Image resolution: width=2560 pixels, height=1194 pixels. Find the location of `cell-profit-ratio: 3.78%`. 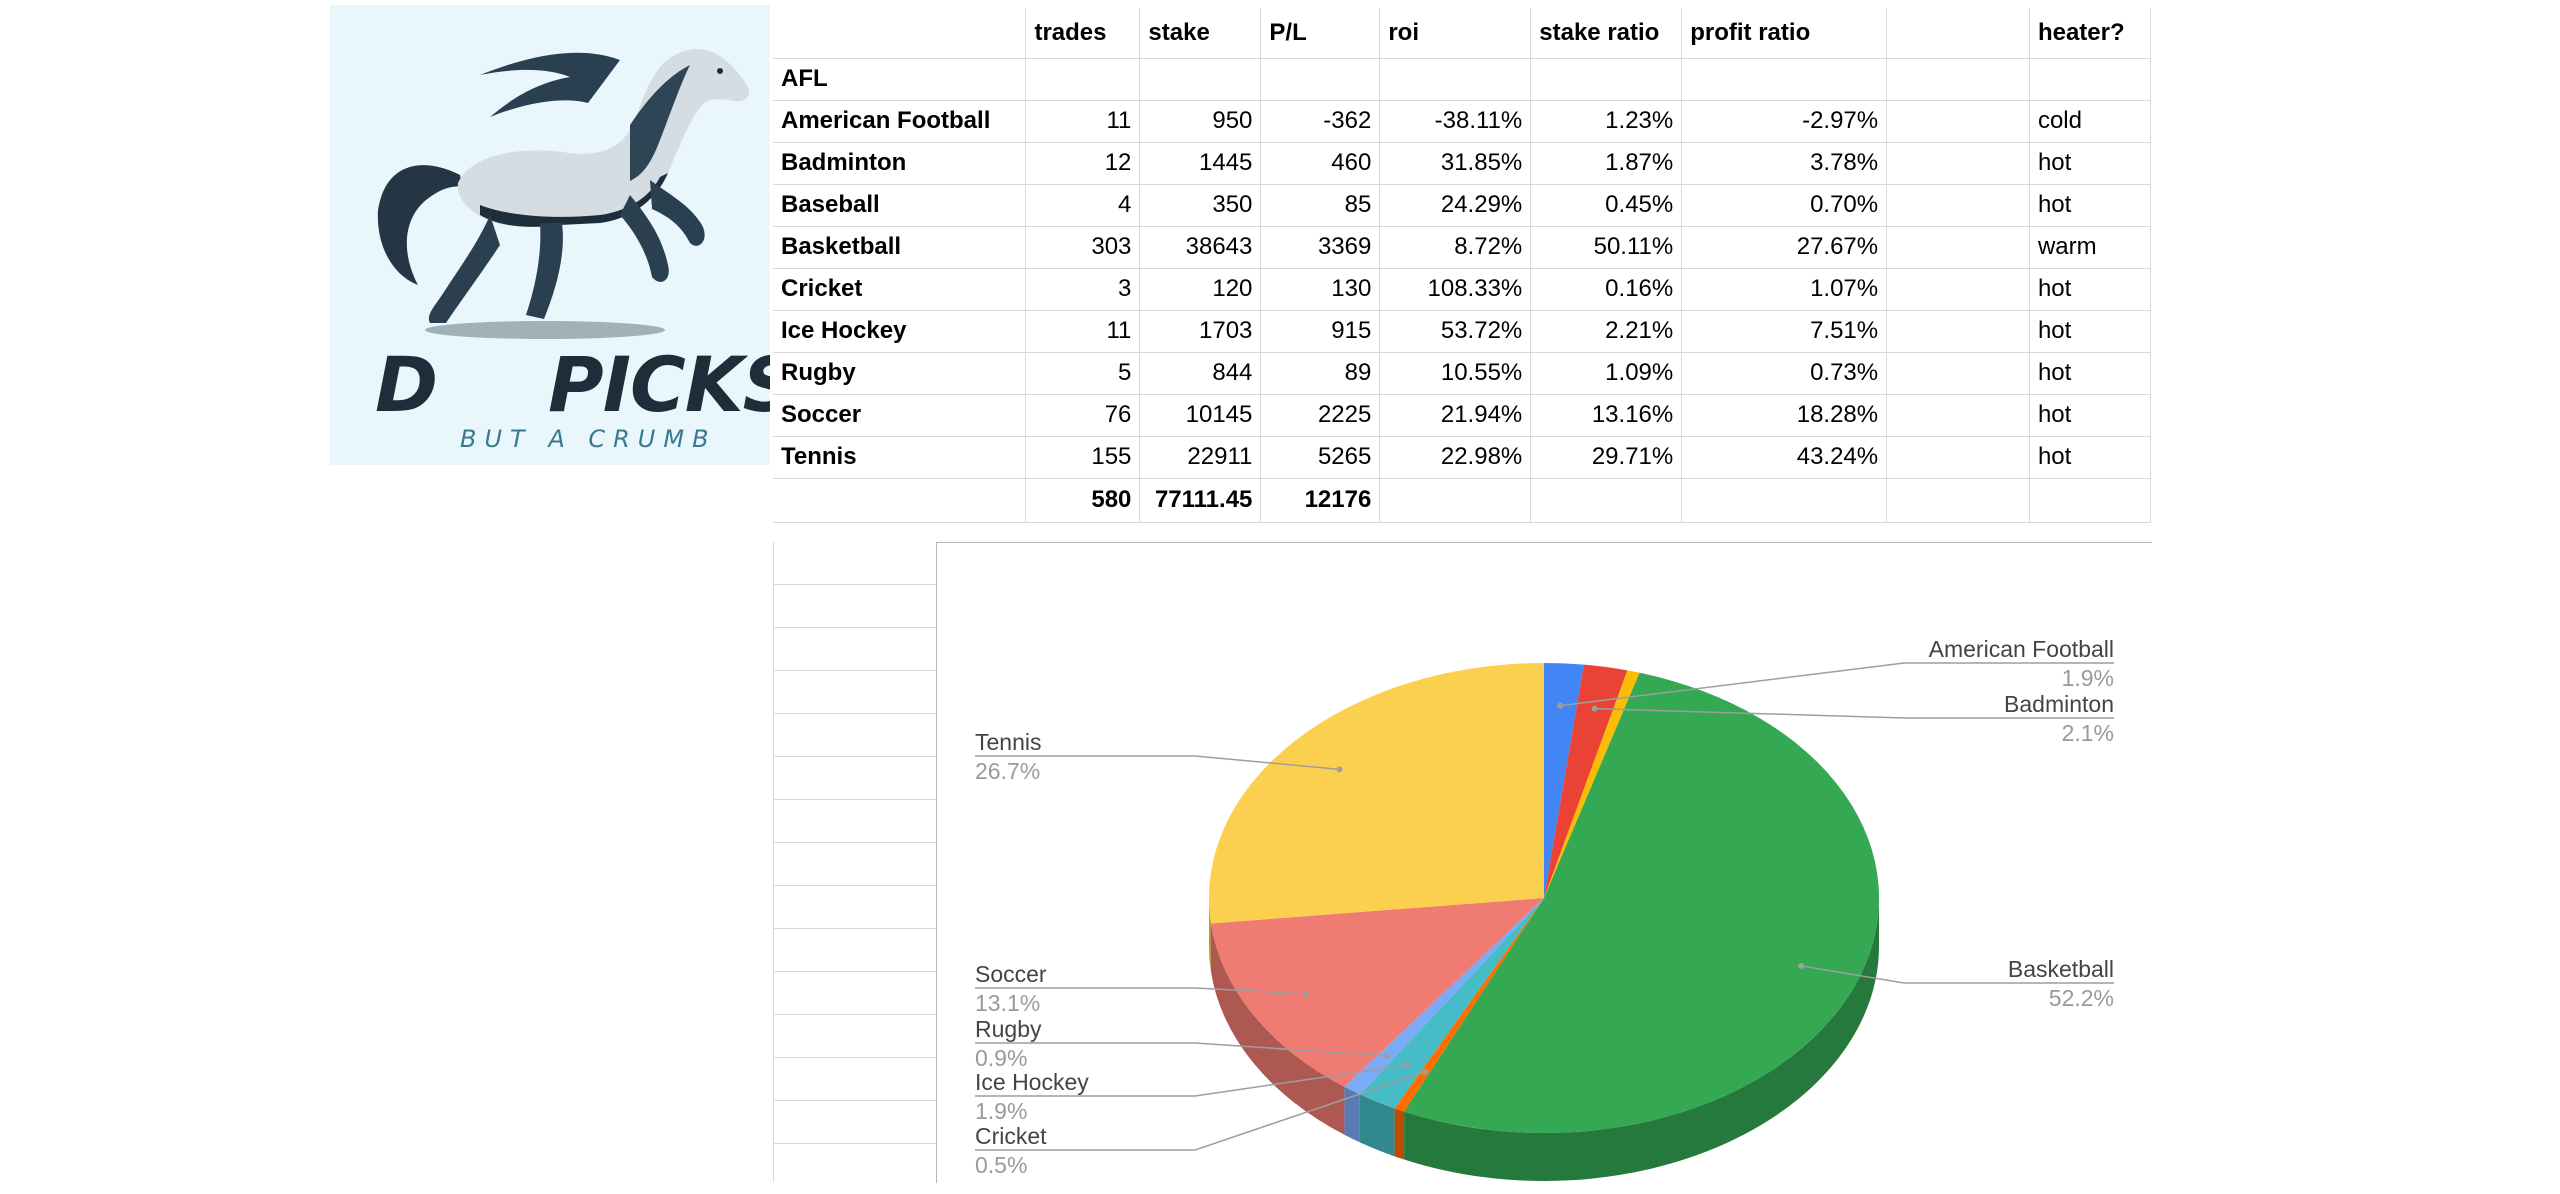

cell-profit-ratio: 3.78% is located at coordinates (1784, 163).